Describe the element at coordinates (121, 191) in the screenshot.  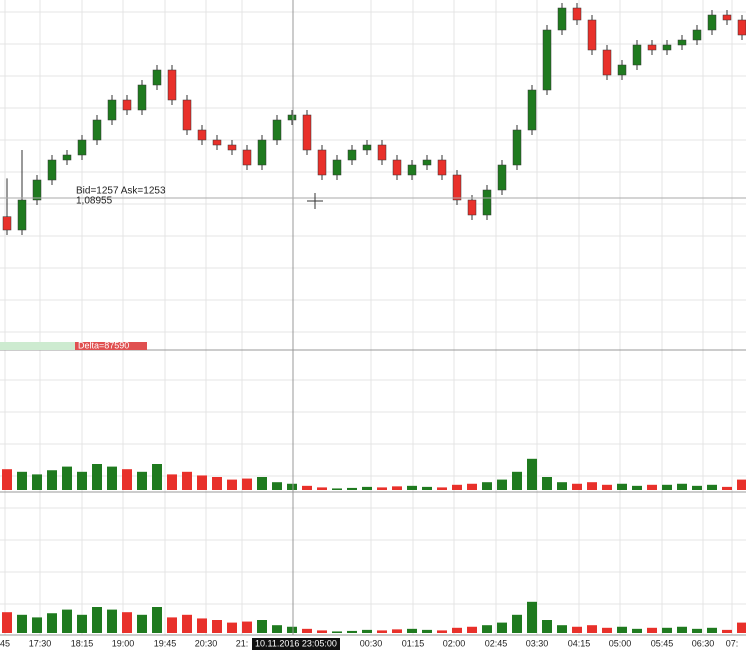
I see `crosshair-label: Bid=1257 Ask=1253` at that location.